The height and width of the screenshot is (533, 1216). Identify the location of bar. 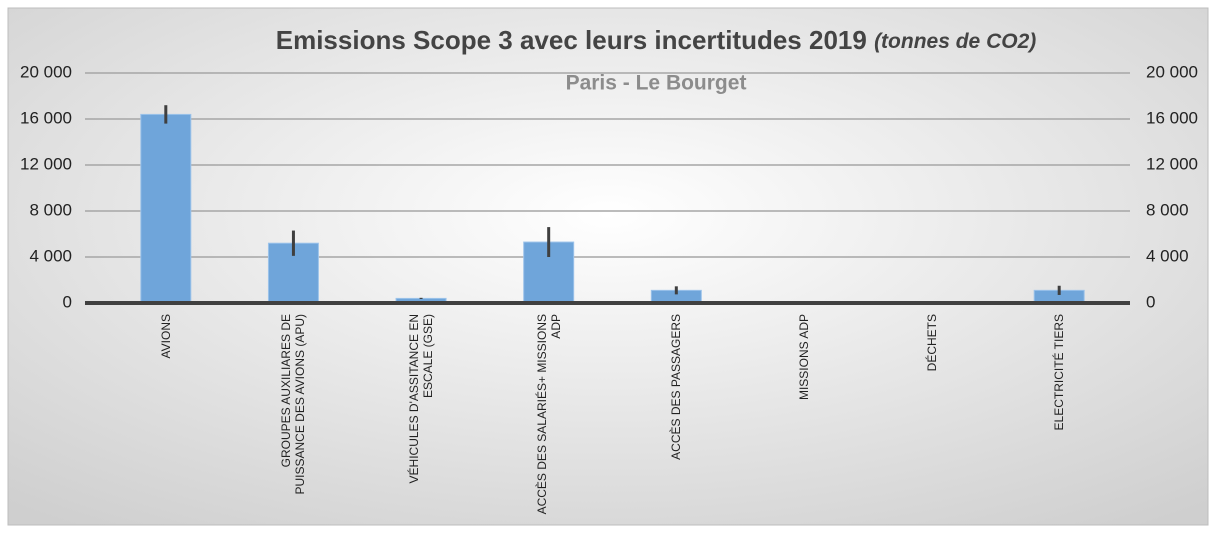
(166, 208).